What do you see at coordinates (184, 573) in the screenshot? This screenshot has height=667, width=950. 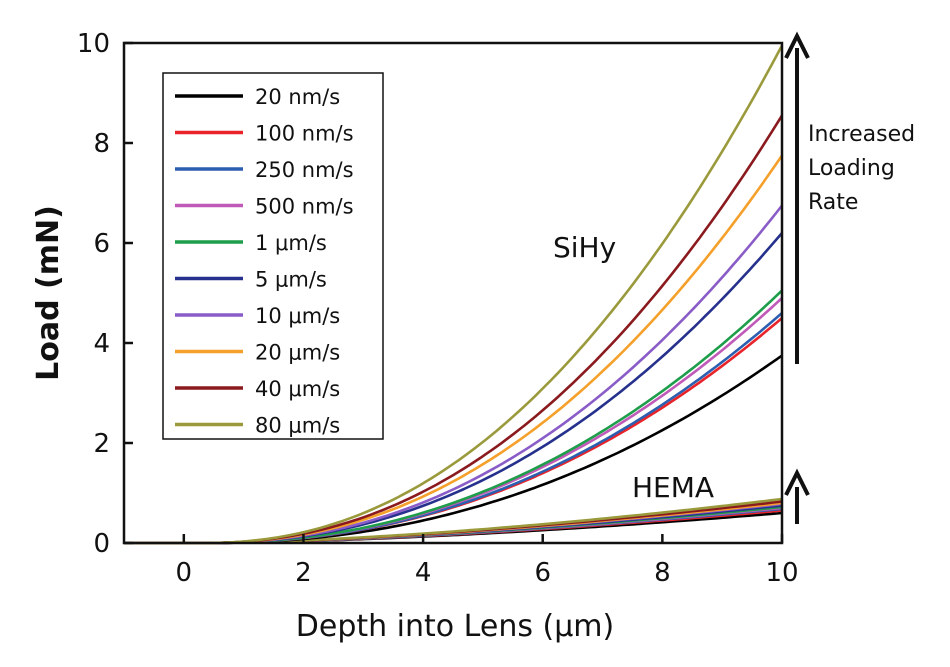 I see `x-tick-label: 0` at bounding box center [184, 573].